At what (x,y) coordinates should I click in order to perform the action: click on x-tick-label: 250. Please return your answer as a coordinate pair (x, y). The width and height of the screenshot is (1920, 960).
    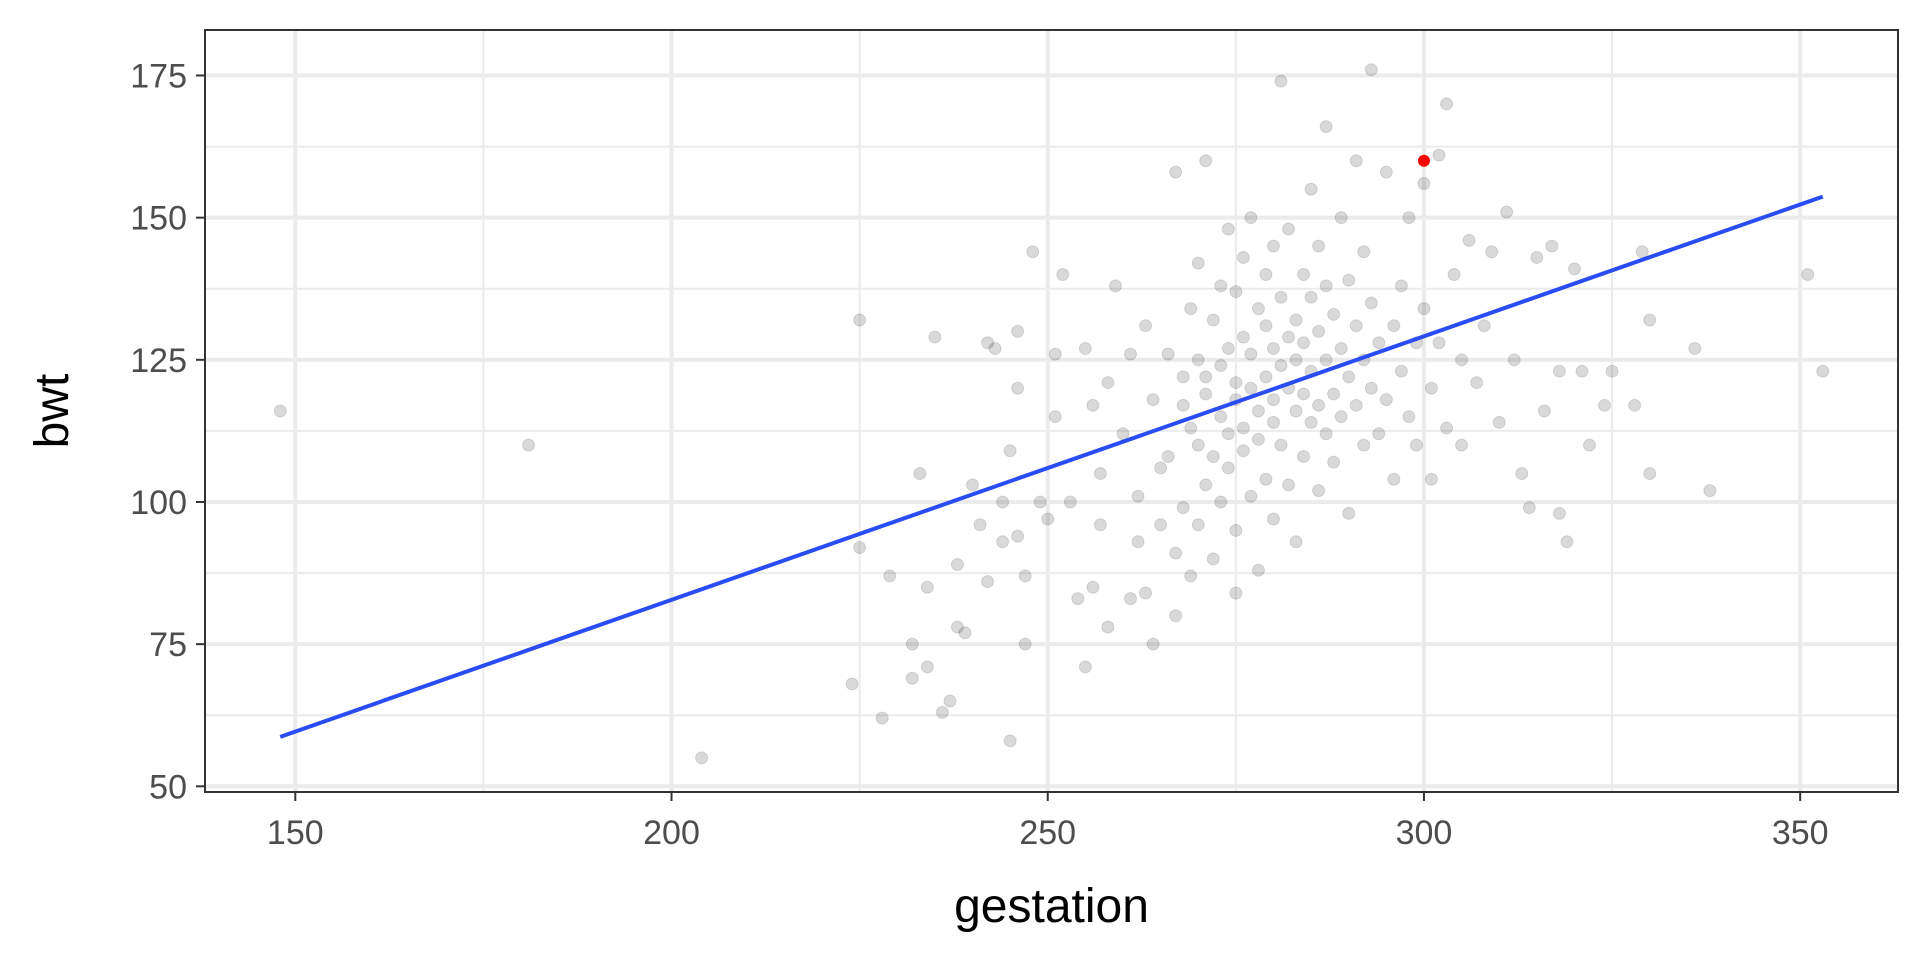
    Looking at the image, I should click on (1047, 833).